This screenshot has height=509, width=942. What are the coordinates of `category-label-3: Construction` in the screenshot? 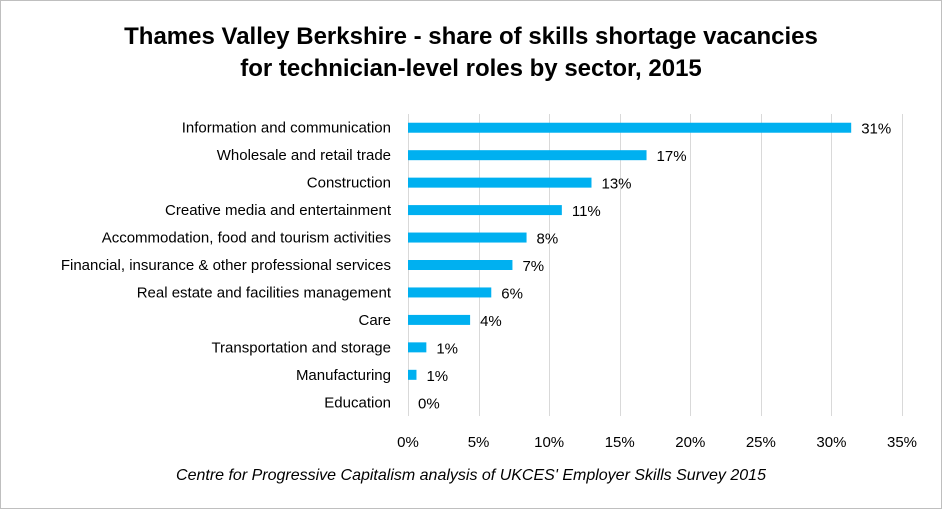 It's located at (349, 183).